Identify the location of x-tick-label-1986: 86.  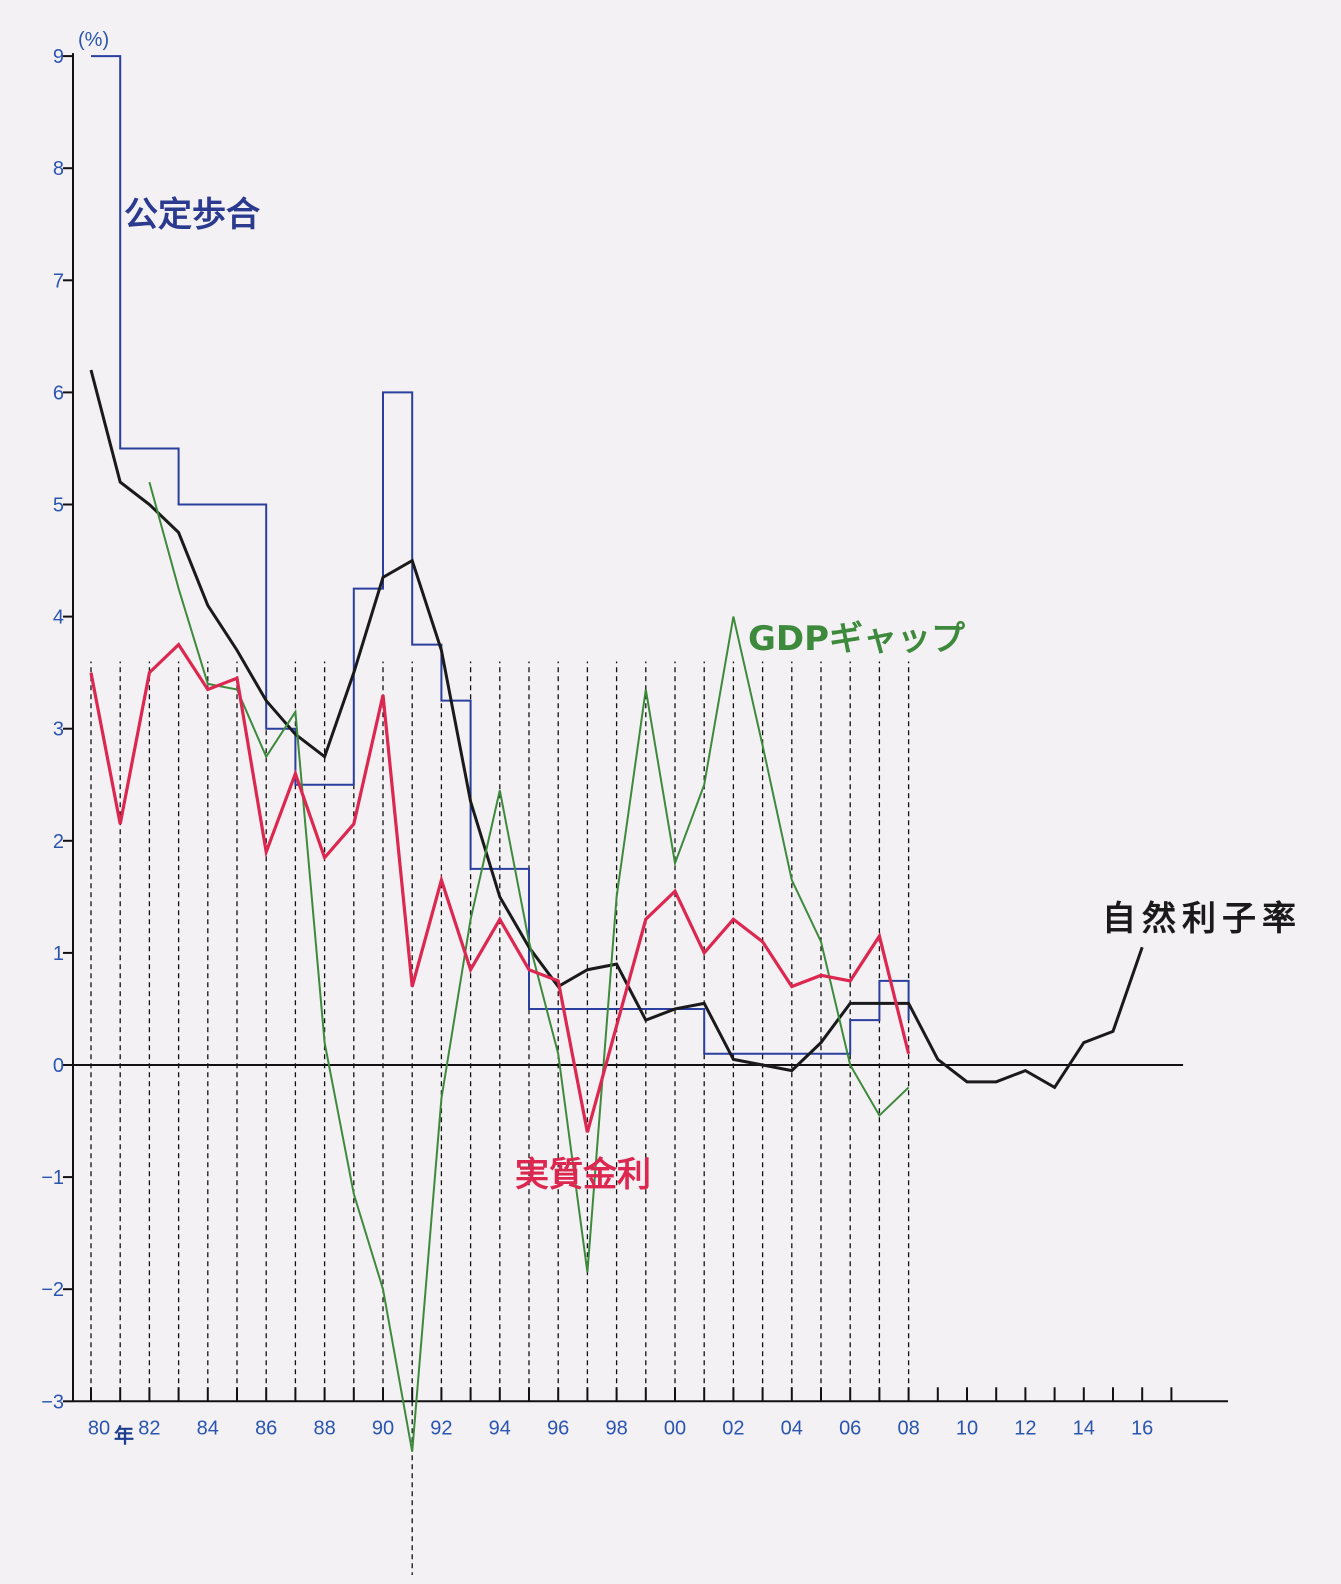
(266, 1428).